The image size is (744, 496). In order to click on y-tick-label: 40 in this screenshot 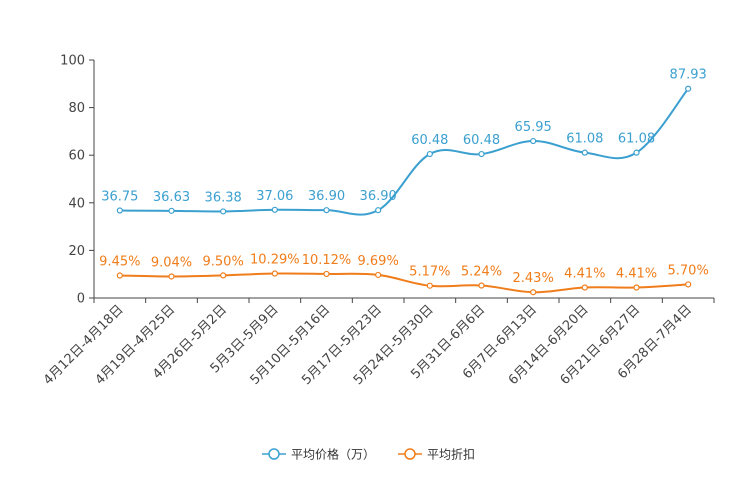, I will do `click(76, 203)`.